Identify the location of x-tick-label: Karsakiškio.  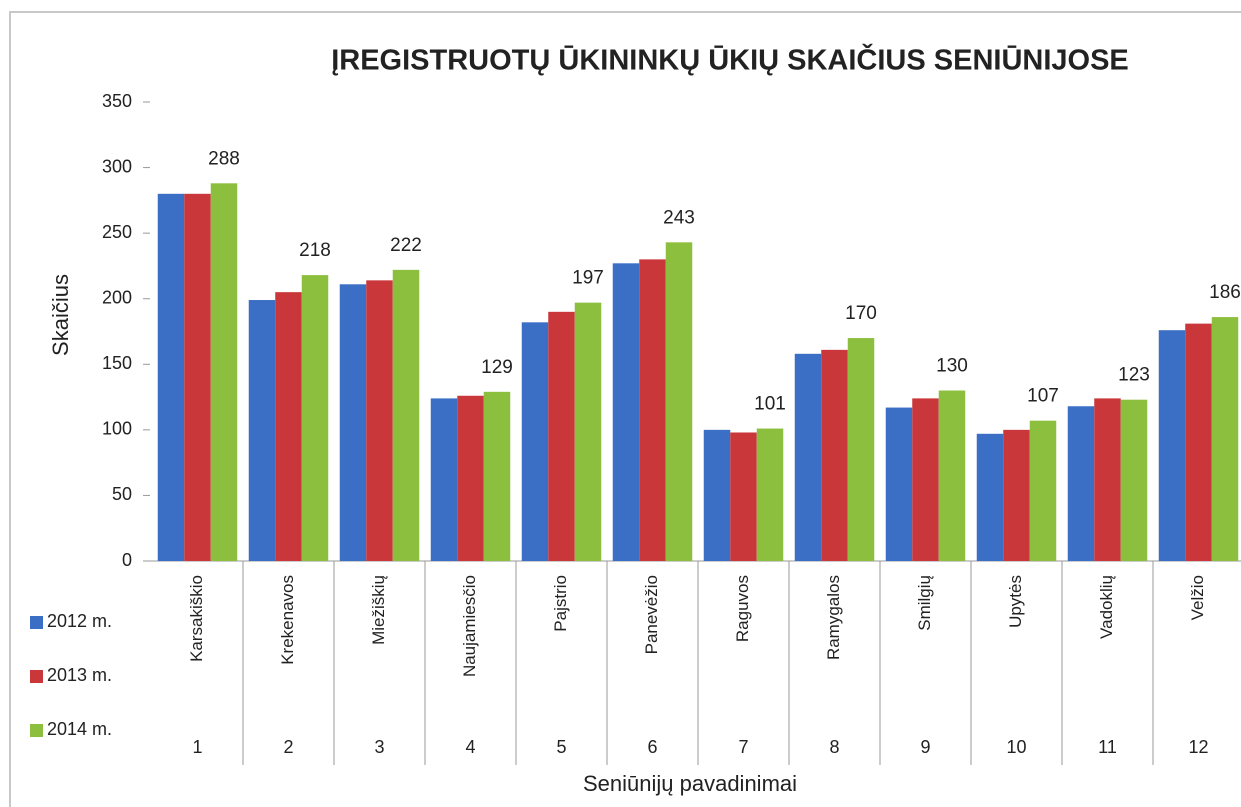
(196, 618).